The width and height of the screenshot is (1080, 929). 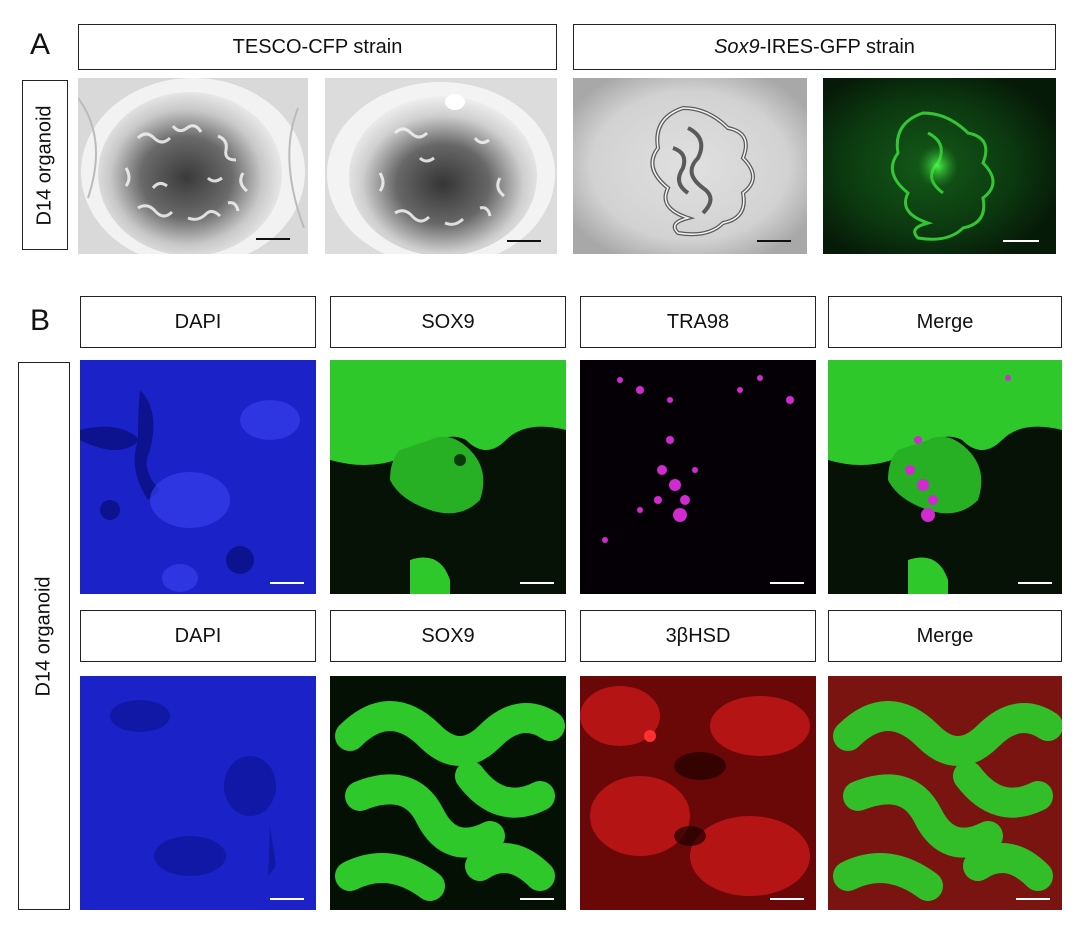 What do you see at coordinates (198, 793) in the screenshot?
I see `row2-dapi-image` at bounding box center [198, 793].